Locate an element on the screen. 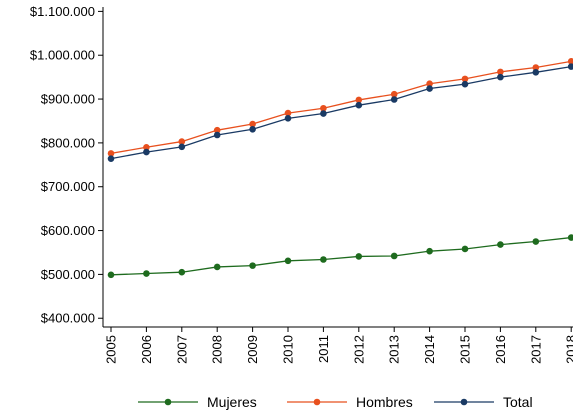 The height and width of the screenshot is (411, 573). y-tick-label: $800.000 is located at coordinates (68, 142).